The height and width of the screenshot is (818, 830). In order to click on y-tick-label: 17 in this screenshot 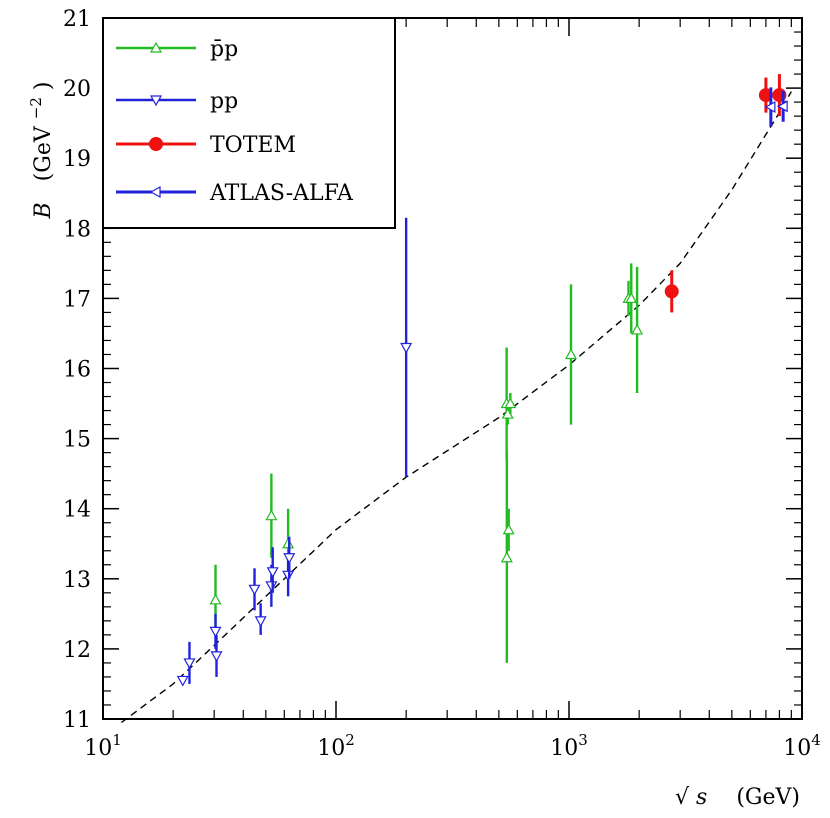, I will do `click(77, 299)`.